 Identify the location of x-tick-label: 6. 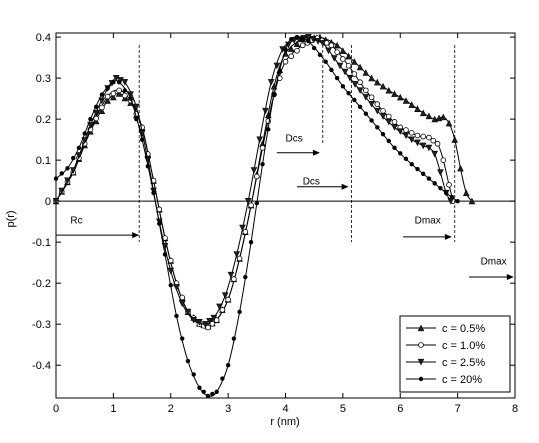
(400, 409).